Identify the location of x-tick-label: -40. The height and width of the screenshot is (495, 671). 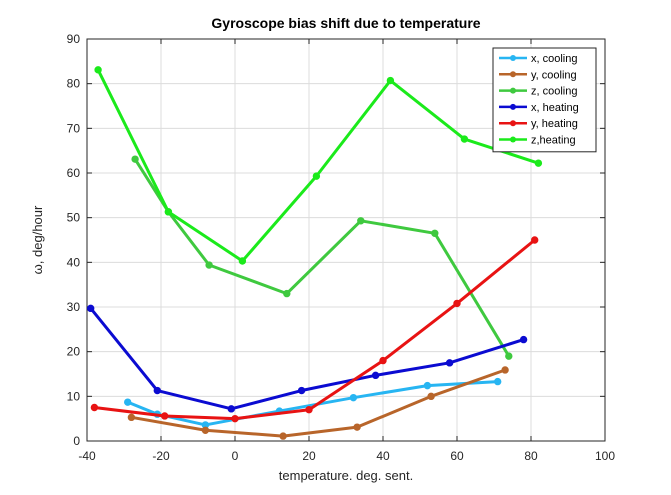
(87, 456).